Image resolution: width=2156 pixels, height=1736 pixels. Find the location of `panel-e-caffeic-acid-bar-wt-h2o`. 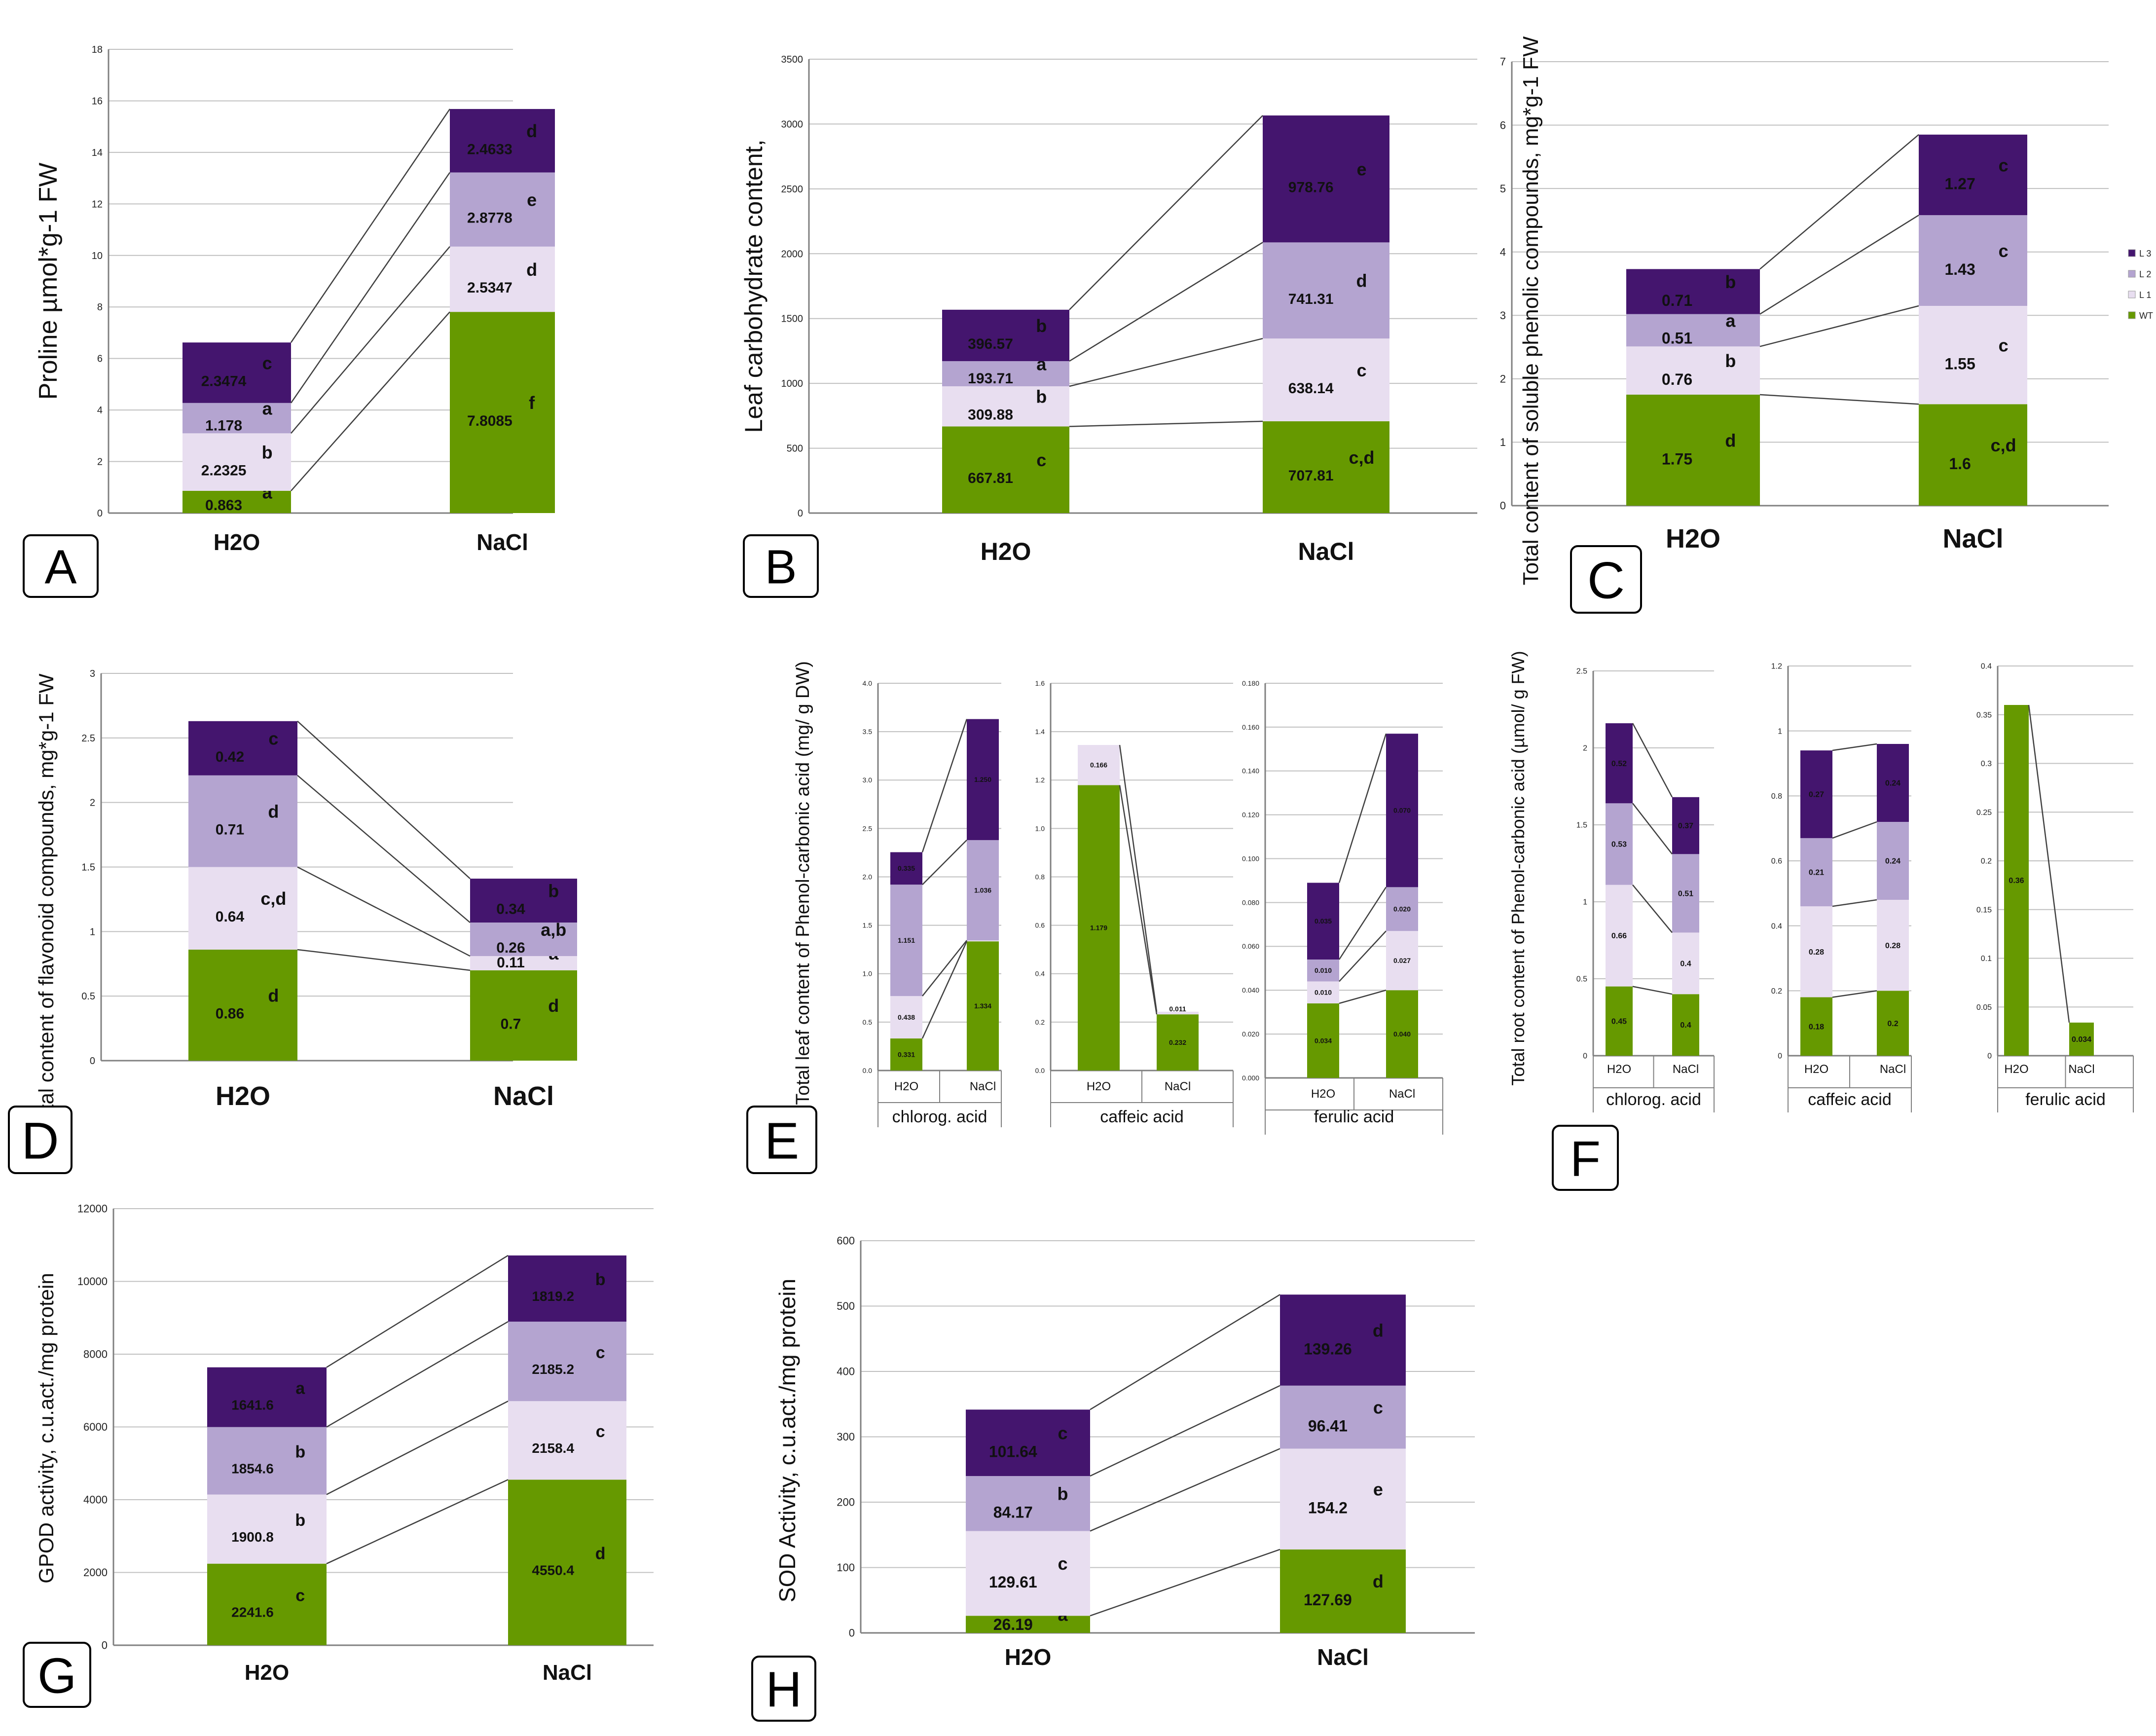

panel-e-caffeic-acid-bar-wt-h2o is located at coordinates (1099, 928).